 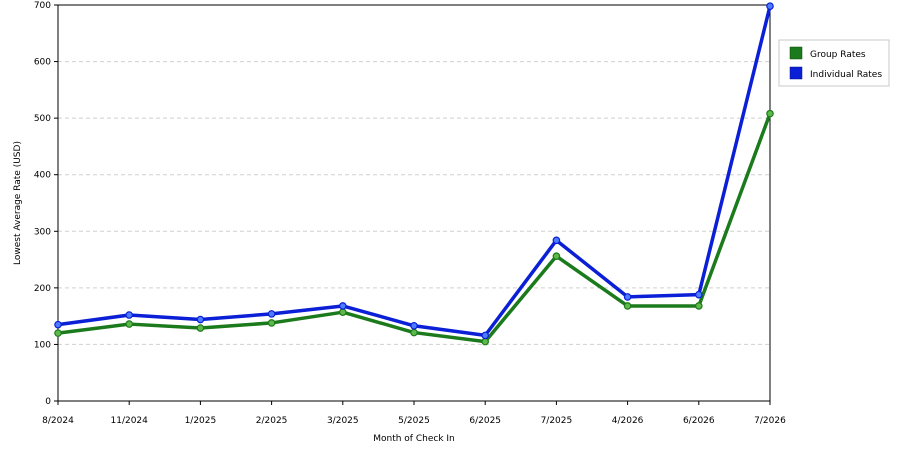 I want to click on x-tick-label: 2/2025, so click(x=272, y=421).